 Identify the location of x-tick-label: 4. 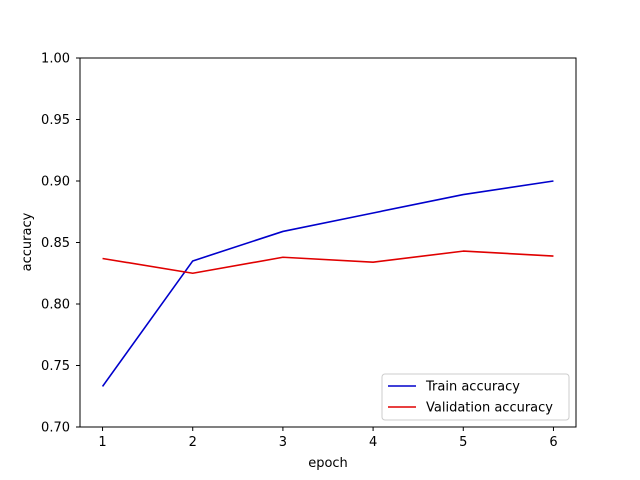
(373, 442).